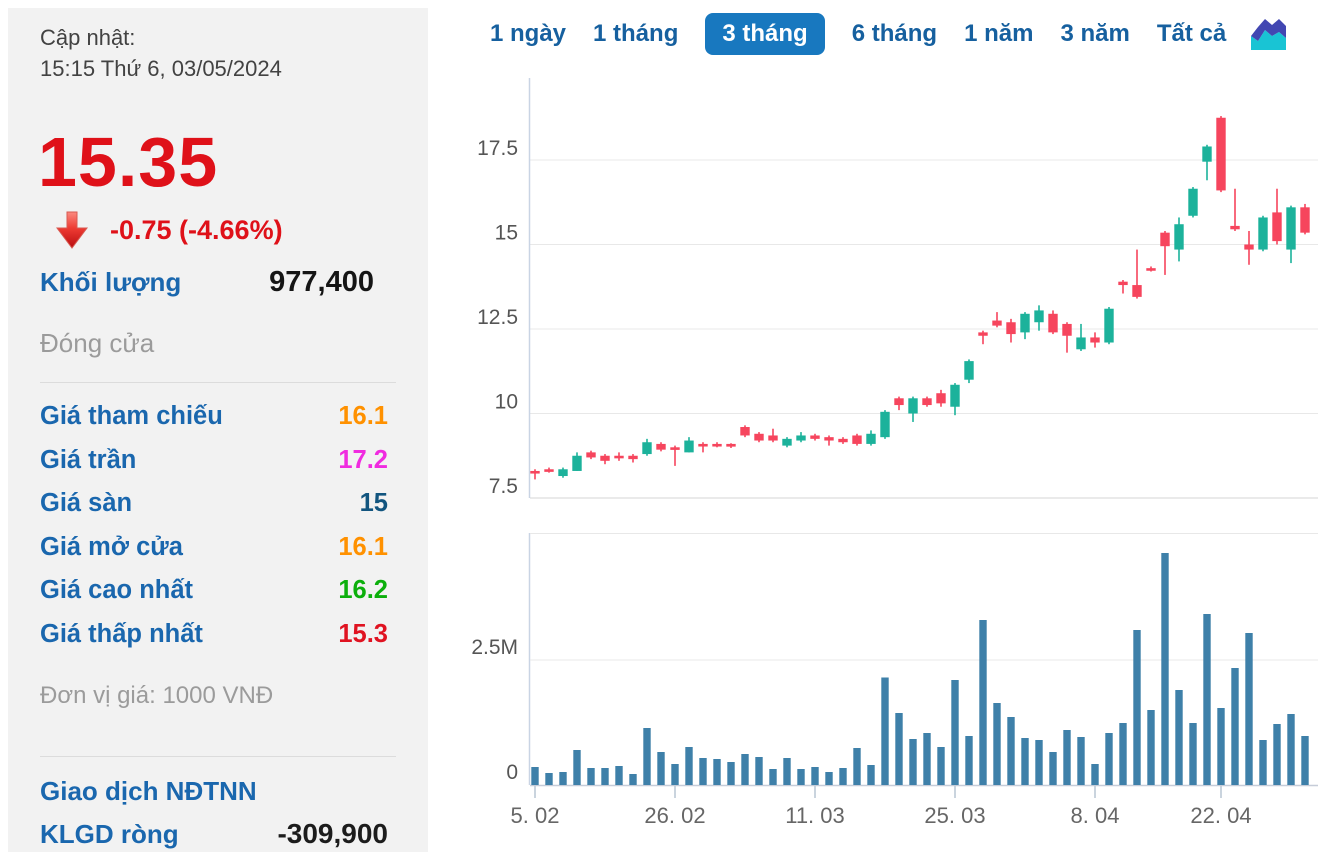 This screenshot has width=1326, height=852. I want to click on price-axis-label: 7.5, so click(503, 486).